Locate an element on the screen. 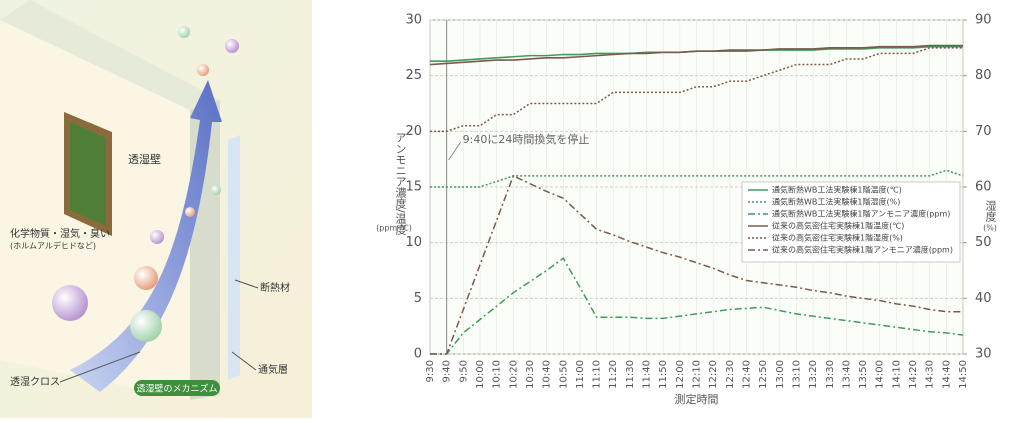  x-tick-label: 11:50 is located at coordinates (663, 374).